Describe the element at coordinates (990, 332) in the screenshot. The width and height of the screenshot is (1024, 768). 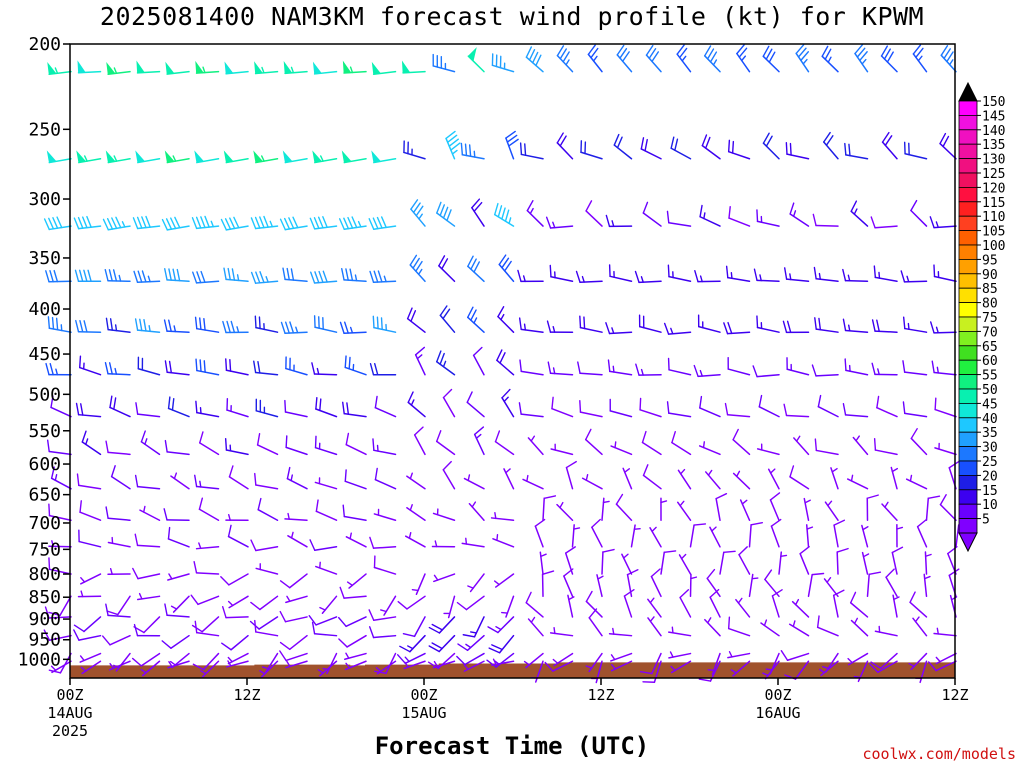
I see `colorbar-label: 70` at that location.